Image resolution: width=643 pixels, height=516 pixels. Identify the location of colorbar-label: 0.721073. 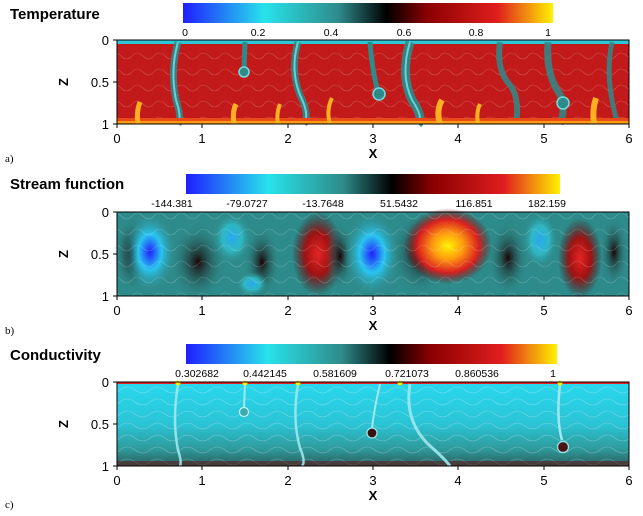
(407, 374).